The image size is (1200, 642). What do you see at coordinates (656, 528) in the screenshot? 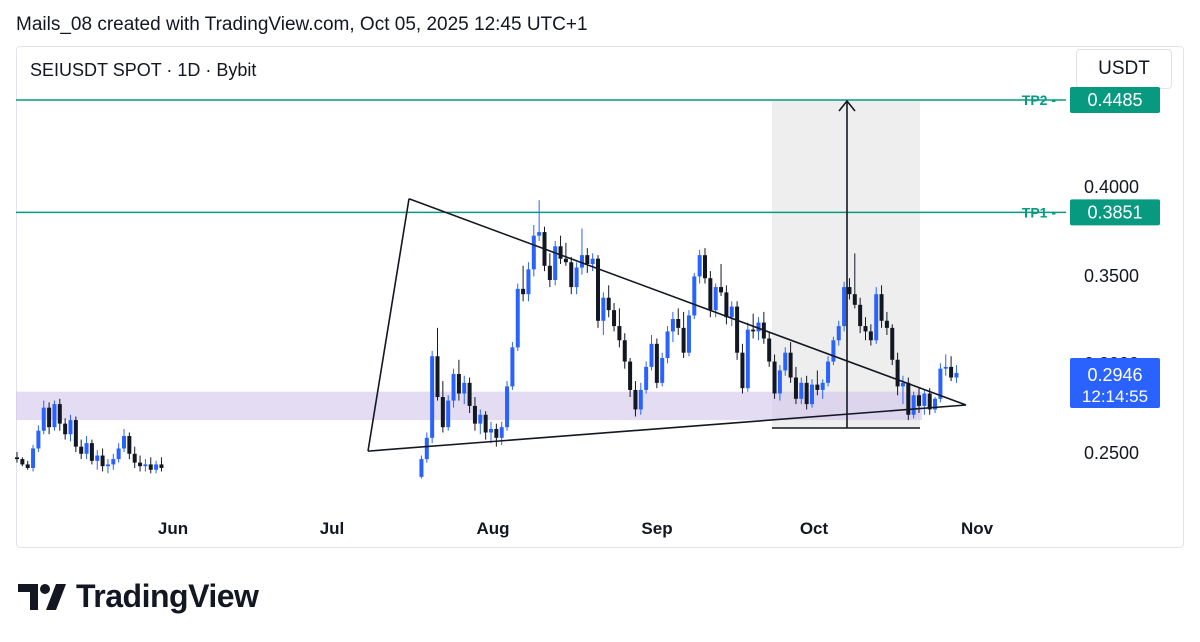
I see `x-tick-sep: Sep` at bounding box center [656, 528].